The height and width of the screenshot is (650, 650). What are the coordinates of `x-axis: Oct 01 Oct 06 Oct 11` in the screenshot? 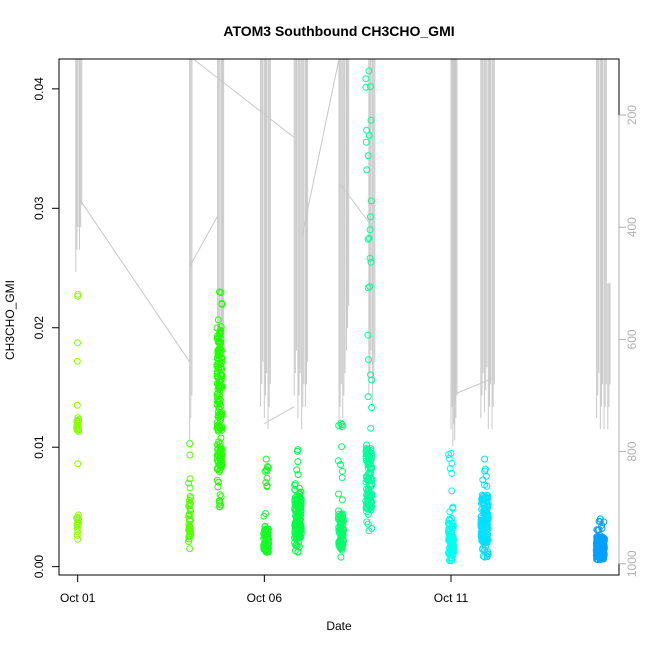 It's located at (264, 589).